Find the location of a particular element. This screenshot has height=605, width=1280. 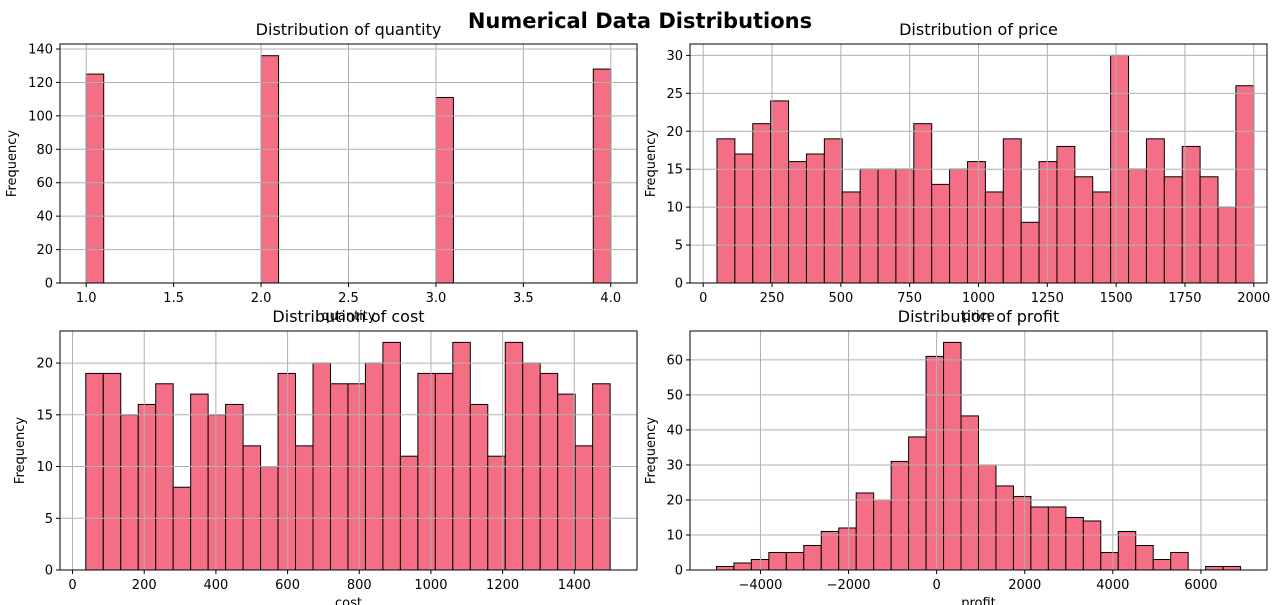

x-tick-label: 4000 is located at coordinates (1112, 585).